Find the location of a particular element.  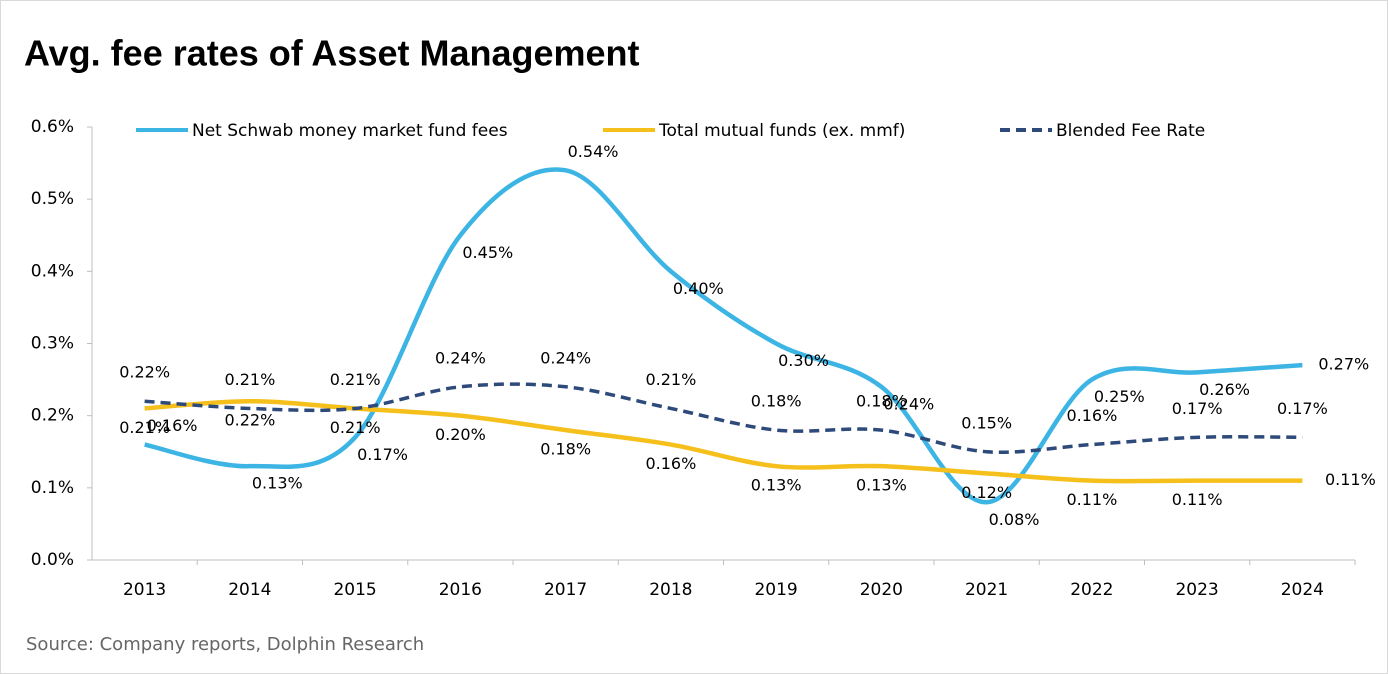

x-tick-label: 2020 is located at coordinates (881, 590).